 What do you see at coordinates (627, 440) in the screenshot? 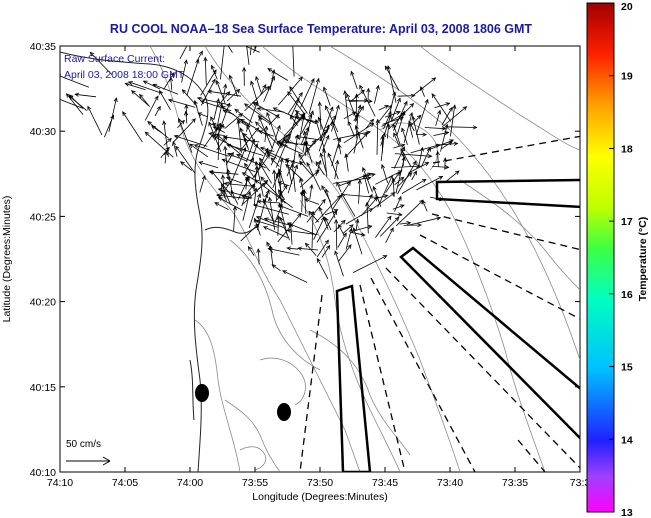
I see `colorbar-tick-label: 14` at bounding box center [627, 440].